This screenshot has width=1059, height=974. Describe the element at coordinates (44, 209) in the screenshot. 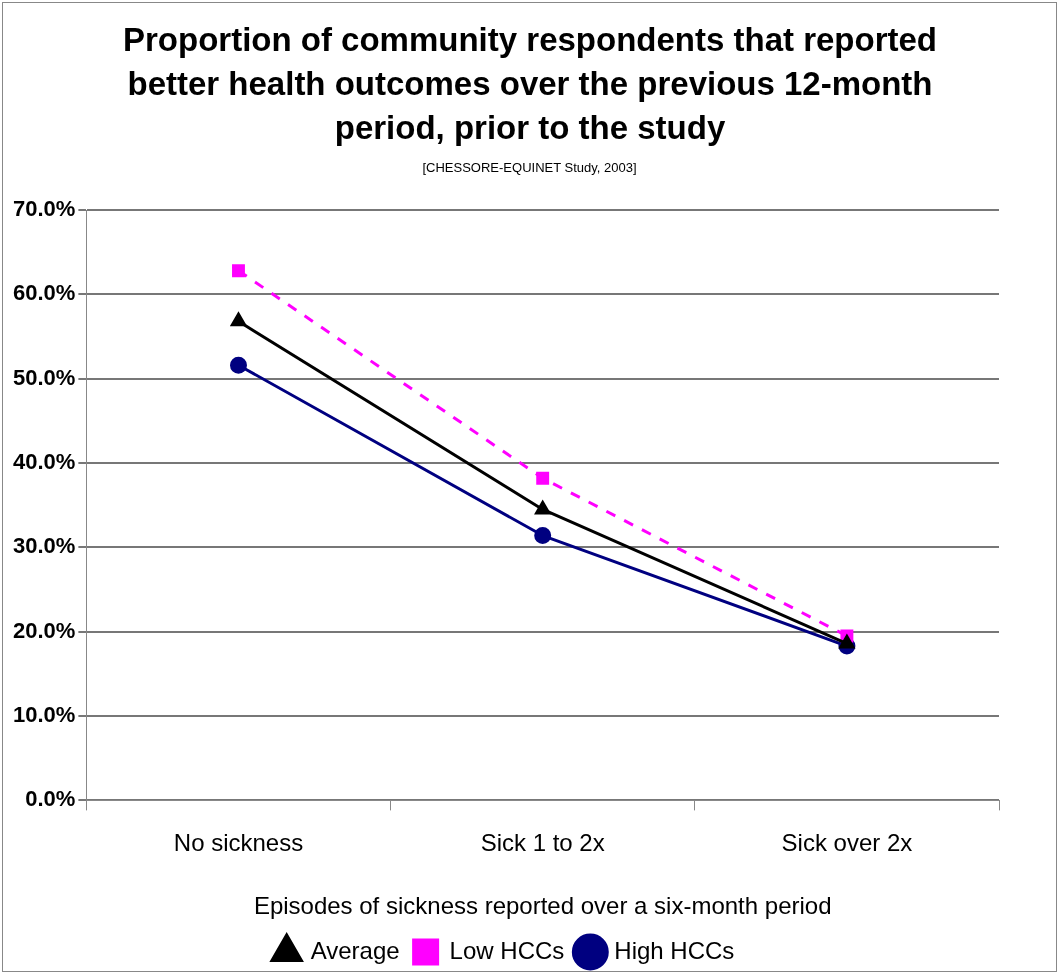

I see `y-tick-label: 70.0%` at that location.